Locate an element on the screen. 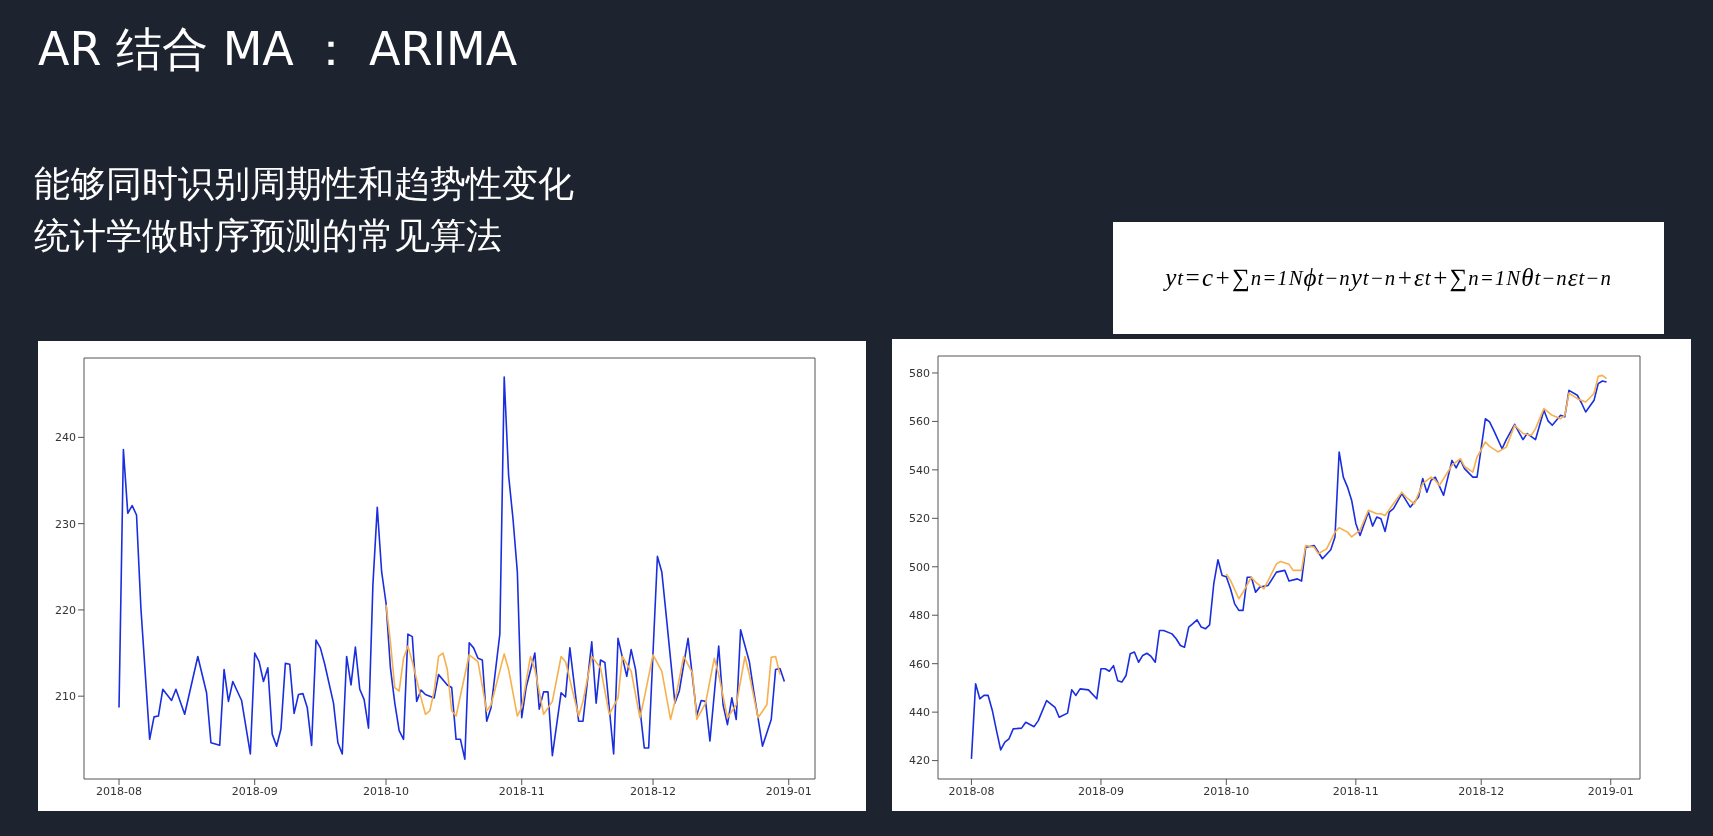 The height and width of the screenshot is (836, 1713). y-tick-label: 500 is located at coordinates (919, 567).